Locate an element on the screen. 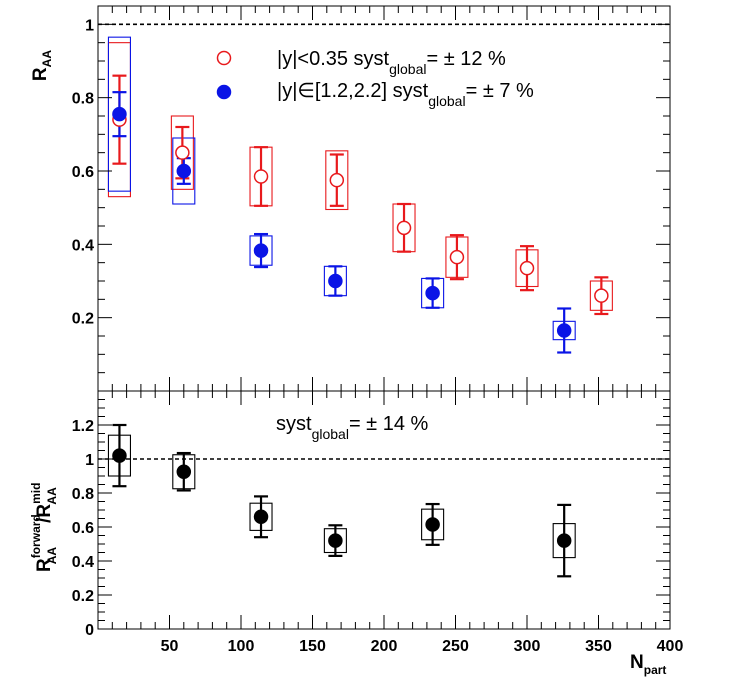 This screenshot has height=680, width=747. xlabel-main: N is located at coordinates (637, 662).